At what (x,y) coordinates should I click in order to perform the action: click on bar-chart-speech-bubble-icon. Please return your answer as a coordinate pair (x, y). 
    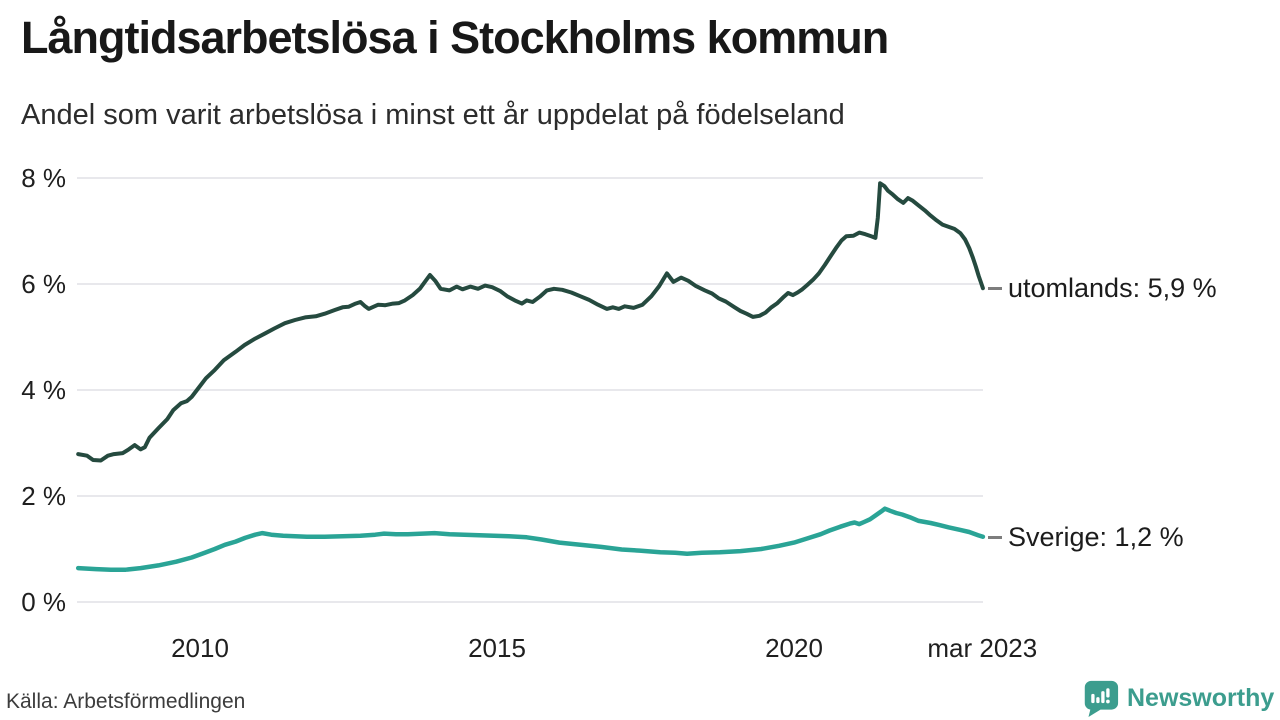
    Looking at the image, I should click on (1101, 698).